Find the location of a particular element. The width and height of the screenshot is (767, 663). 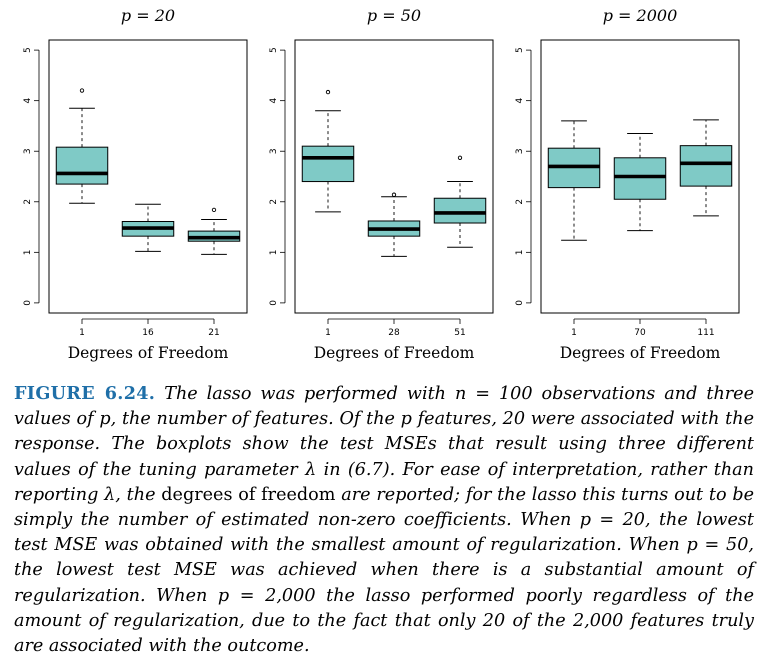

panel-2-x-tick-label: 28 is located at coordinates (394, 333).